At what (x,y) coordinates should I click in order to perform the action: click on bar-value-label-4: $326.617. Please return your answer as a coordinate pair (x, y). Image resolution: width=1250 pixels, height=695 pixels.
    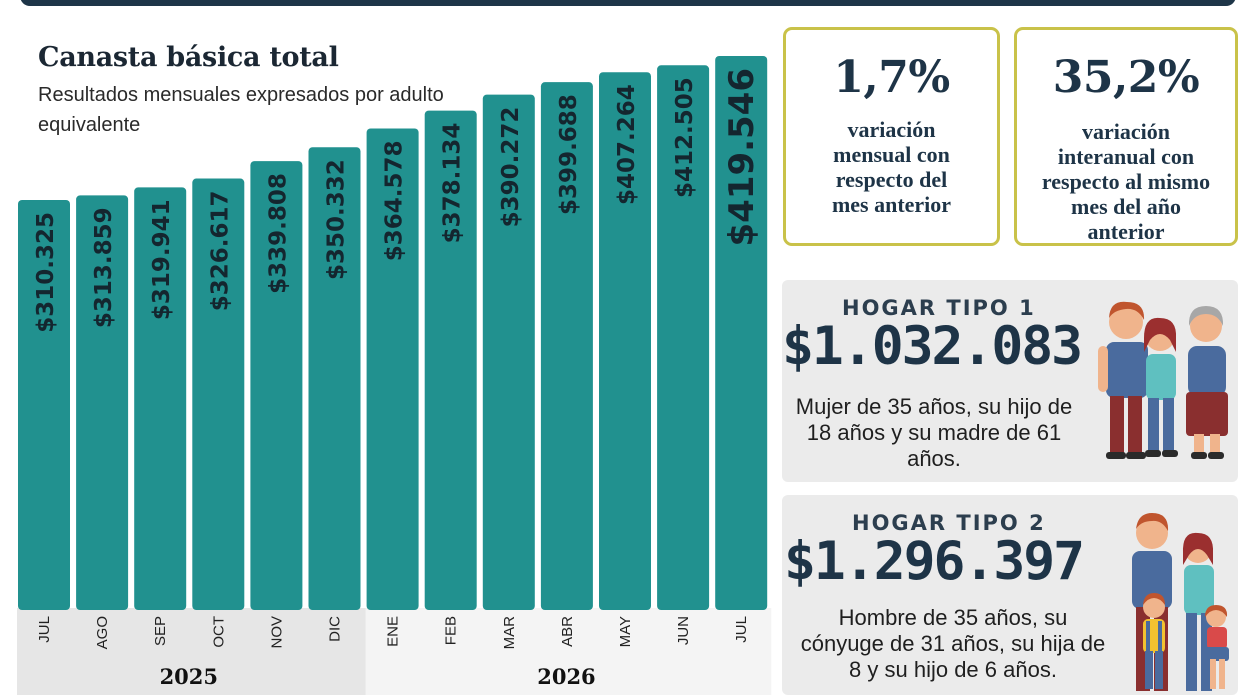
    Looking at the image, I should click on (220, 251).